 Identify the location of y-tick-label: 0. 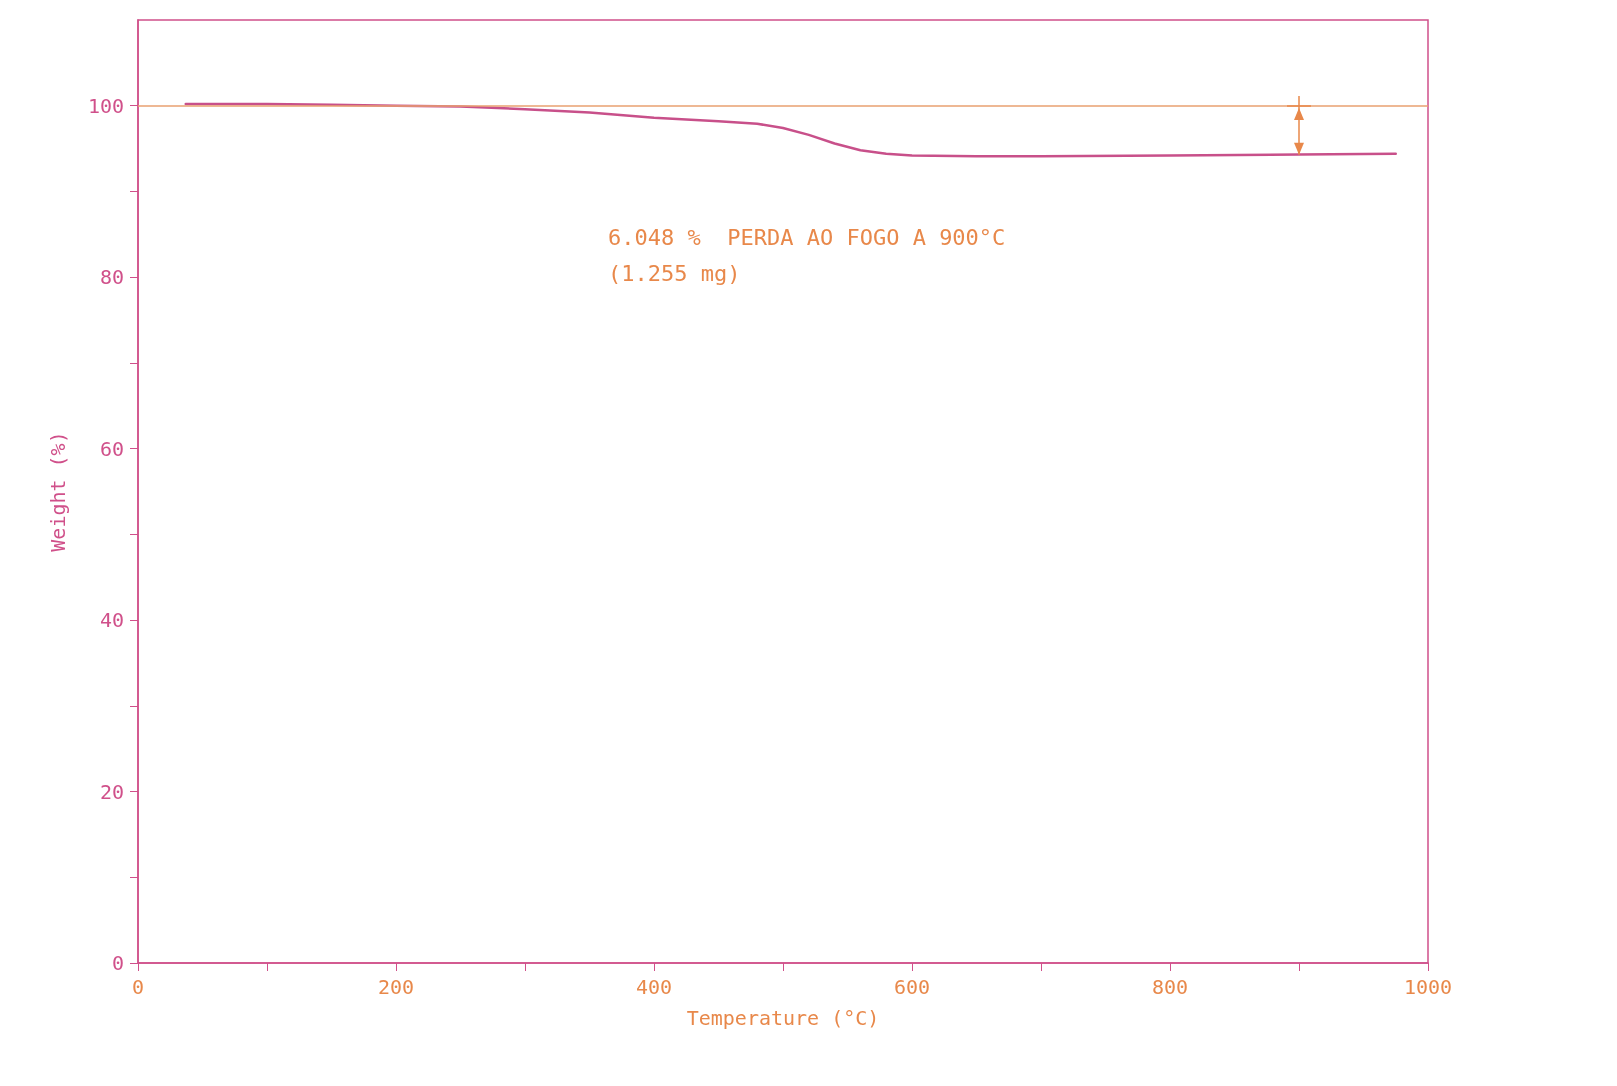
(117, 963).